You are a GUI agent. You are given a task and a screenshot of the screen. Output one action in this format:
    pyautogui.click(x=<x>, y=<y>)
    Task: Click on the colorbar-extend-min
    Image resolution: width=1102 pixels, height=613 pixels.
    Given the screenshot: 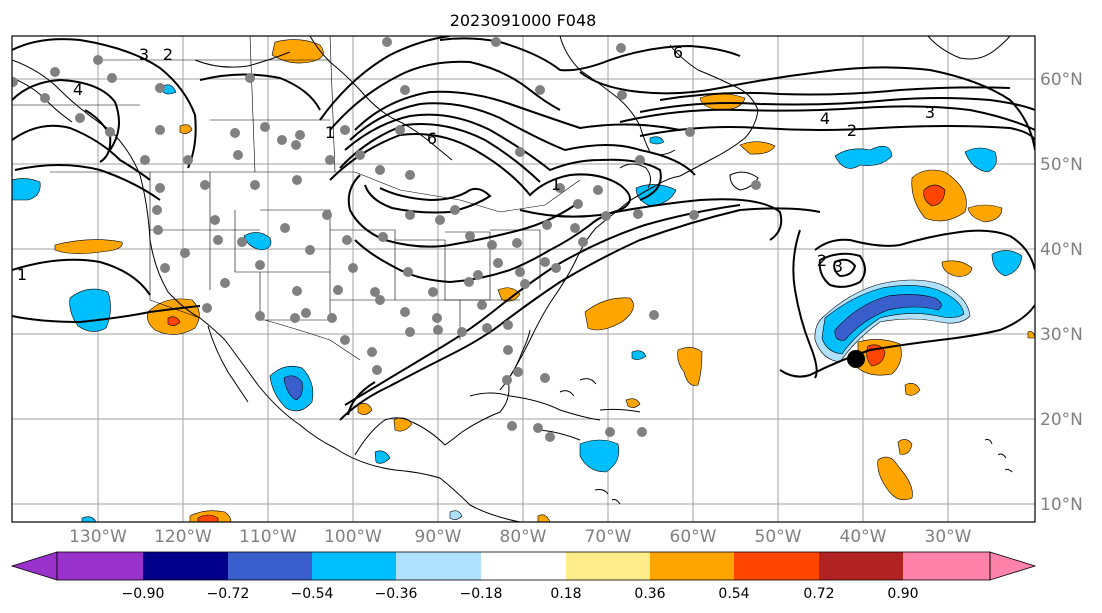 What is the action you would take?
    pyautogui.click(x=34, y=566)
    